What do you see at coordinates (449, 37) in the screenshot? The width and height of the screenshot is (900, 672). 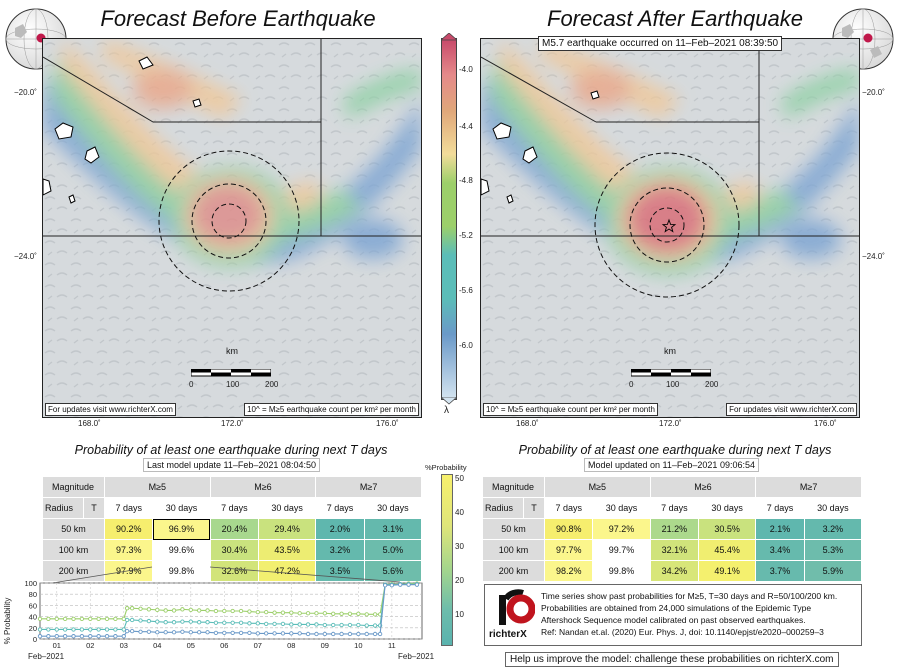 I see `colorbar-top-arrow` at bounding box center [449, 37].